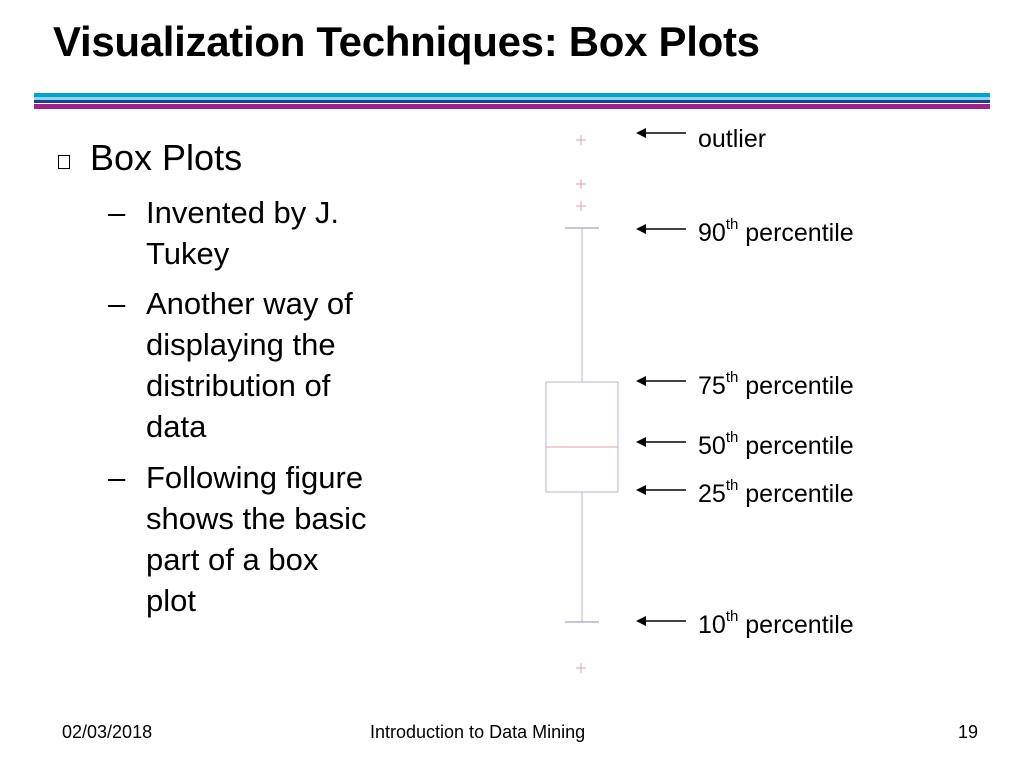 This screenshot has height=768, width=1024. What do you see at coordinates (117, 212) in the screenshot?
I see `dash-1: –` at bounding box center [117, 212].